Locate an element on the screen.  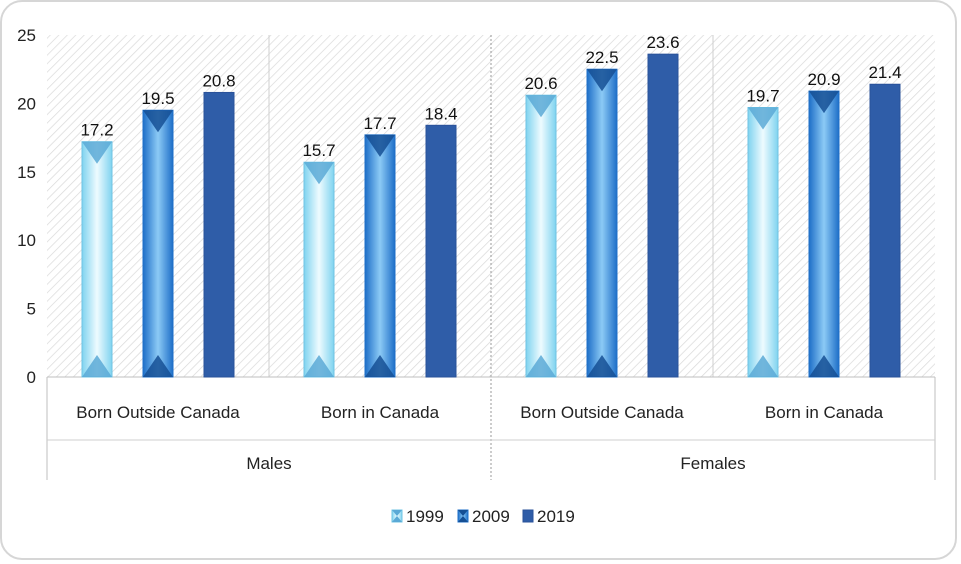
data-label: 19.5 is located at coordinates (157, 98).